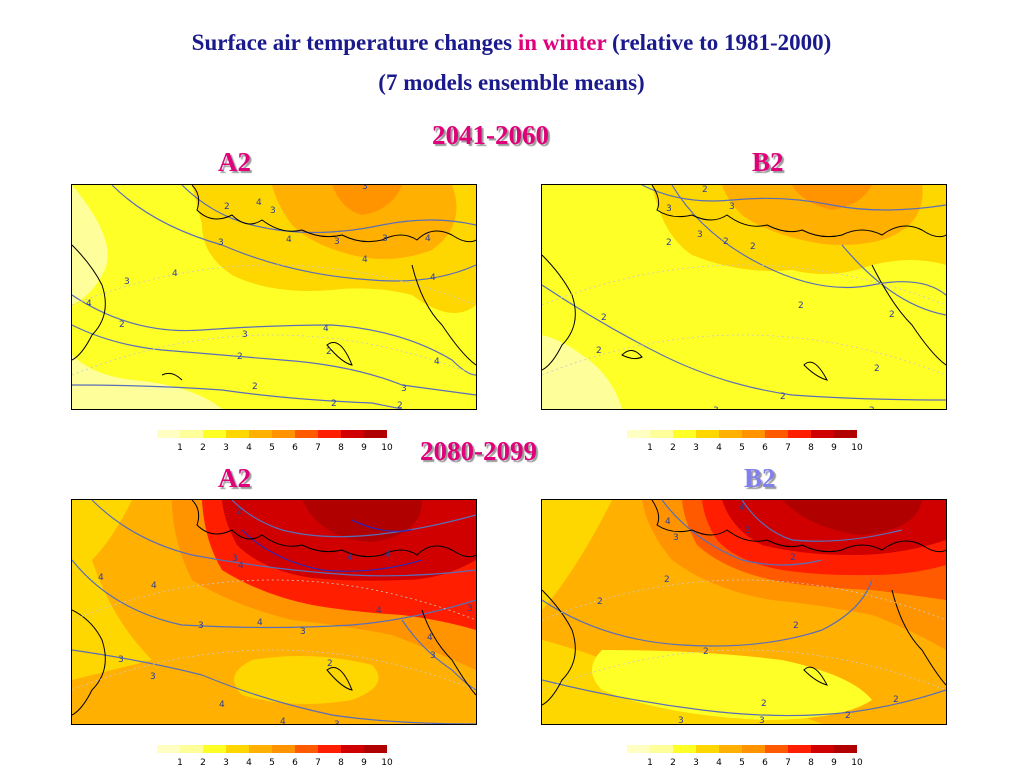 The image size is (1023, 769). Describe the element at coordinates (354, 42) in the screenshot. I see `title-part-a: Surface air temperature changes` at that location.